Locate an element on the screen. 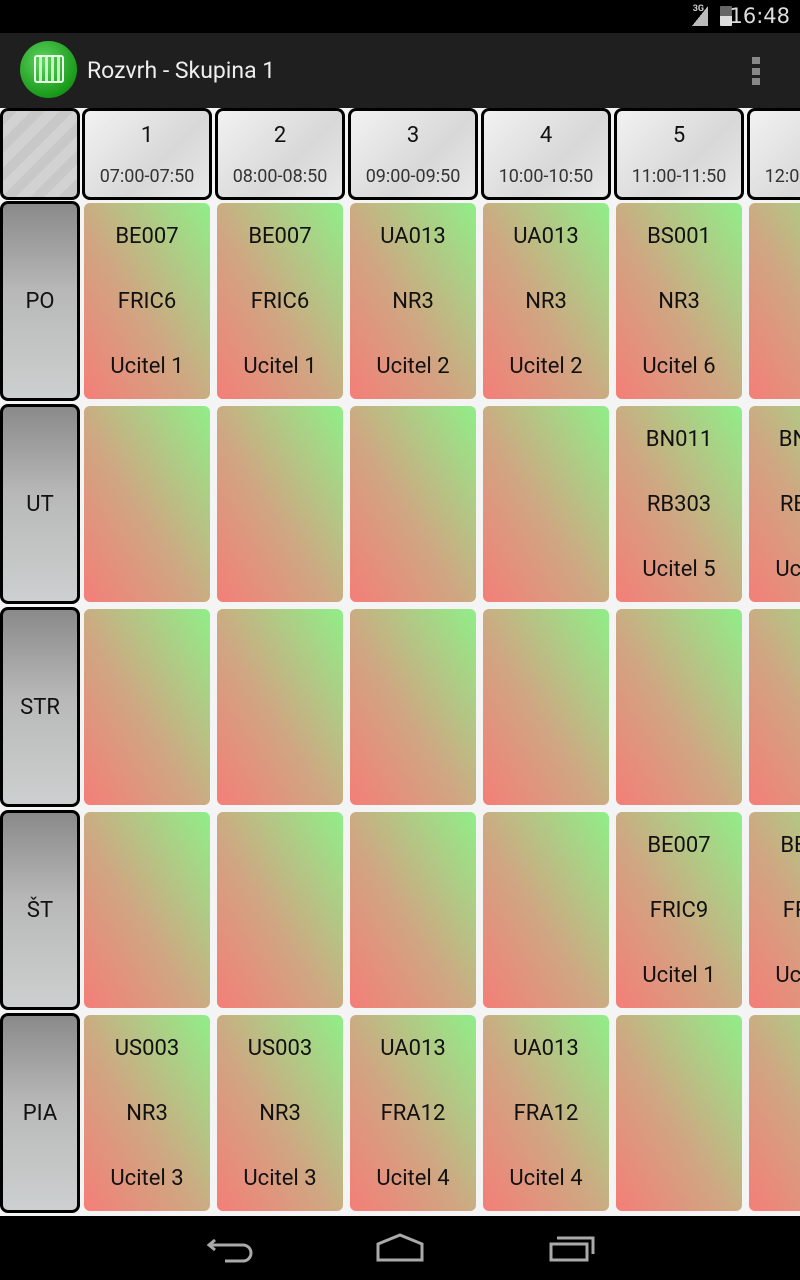  day-label: STR is located at coordinates (40, 707).